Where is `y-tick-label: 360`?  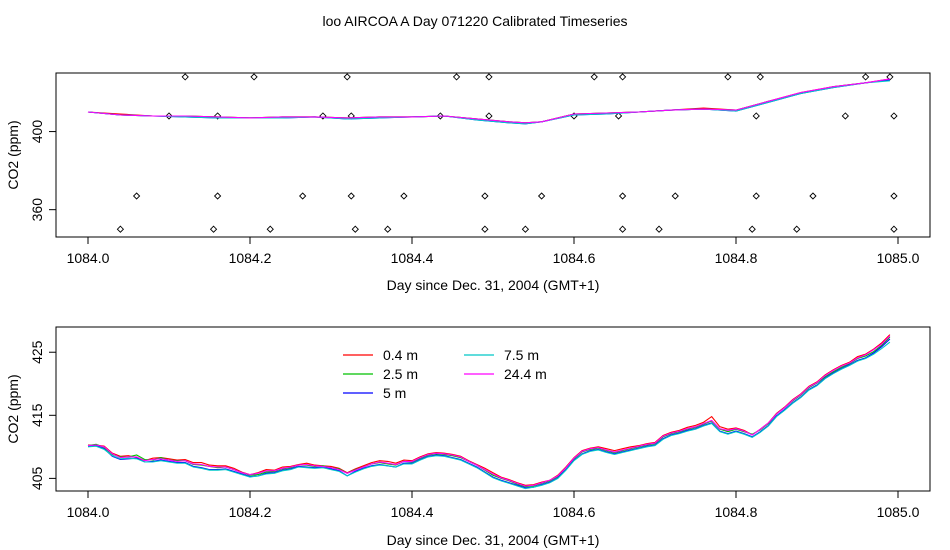 y-tick-label: 360 is located at coordinates (37, 210).